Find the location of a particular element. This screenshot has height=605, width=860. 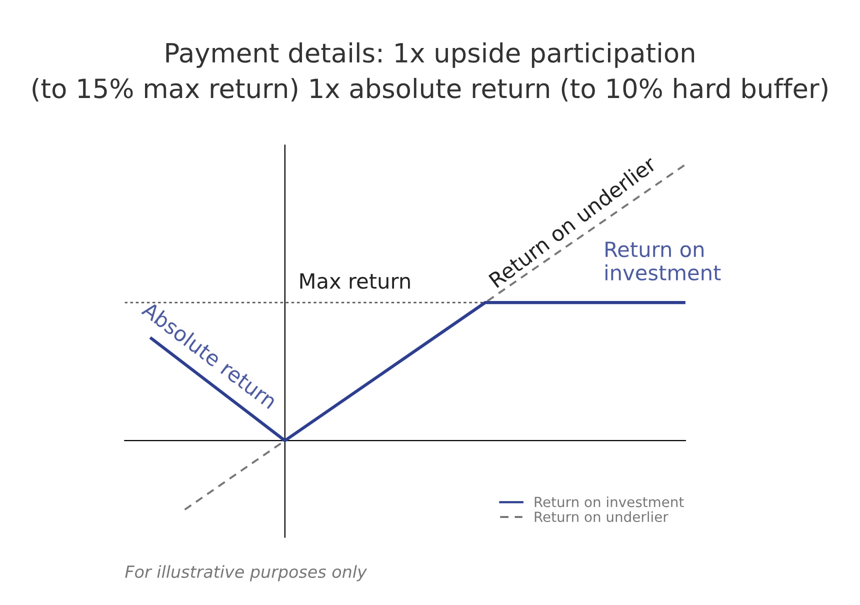

text: For illustrative purposes only is located at coordinates (246, 573).